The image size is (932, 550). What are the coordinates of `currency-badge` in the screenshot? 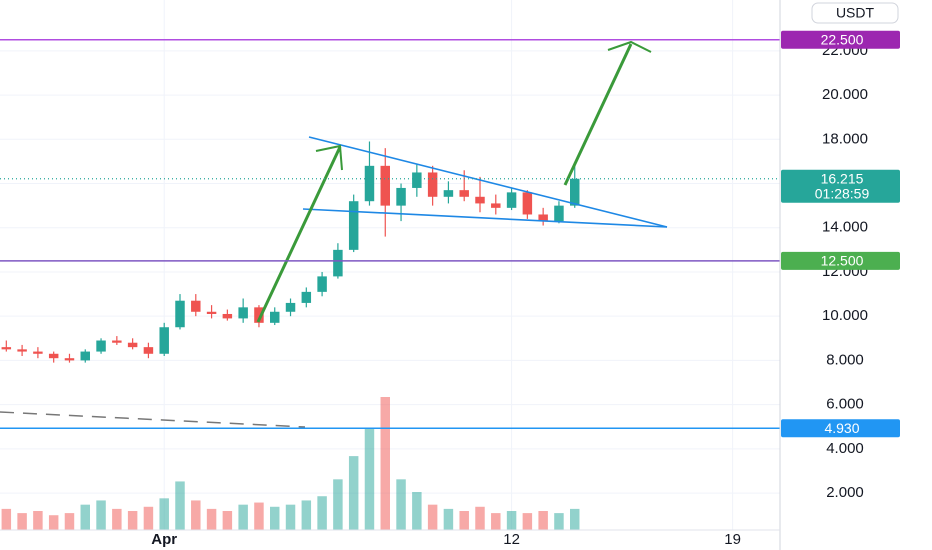 It's located at (855, 13).